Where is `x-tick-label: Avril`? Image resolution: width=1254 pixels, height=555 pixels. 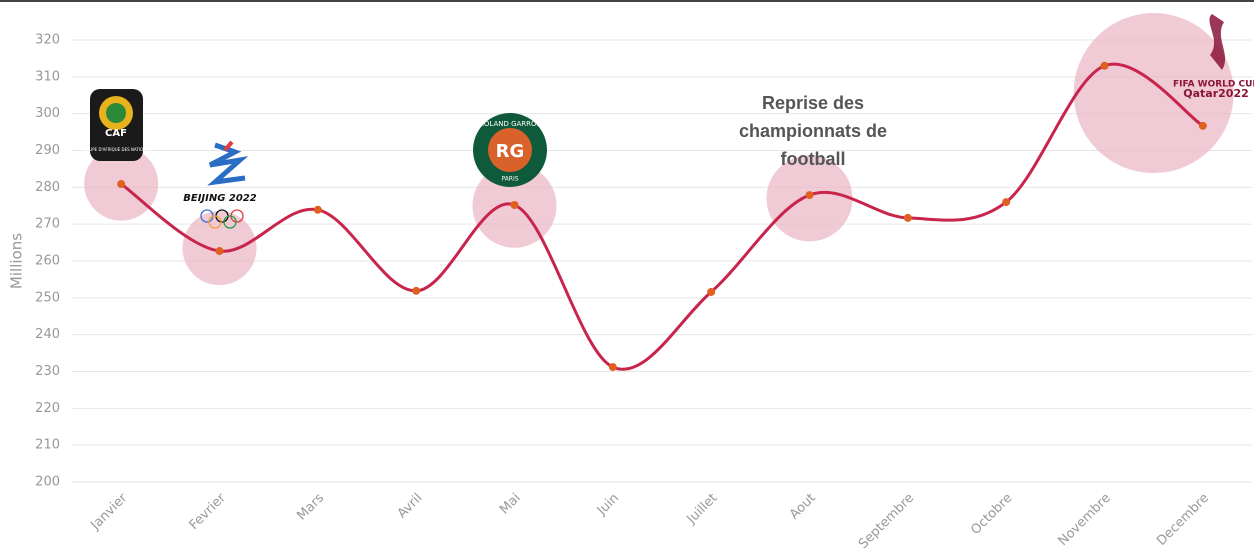 x-tick-label: Avril is located at coordinates (410, 506).